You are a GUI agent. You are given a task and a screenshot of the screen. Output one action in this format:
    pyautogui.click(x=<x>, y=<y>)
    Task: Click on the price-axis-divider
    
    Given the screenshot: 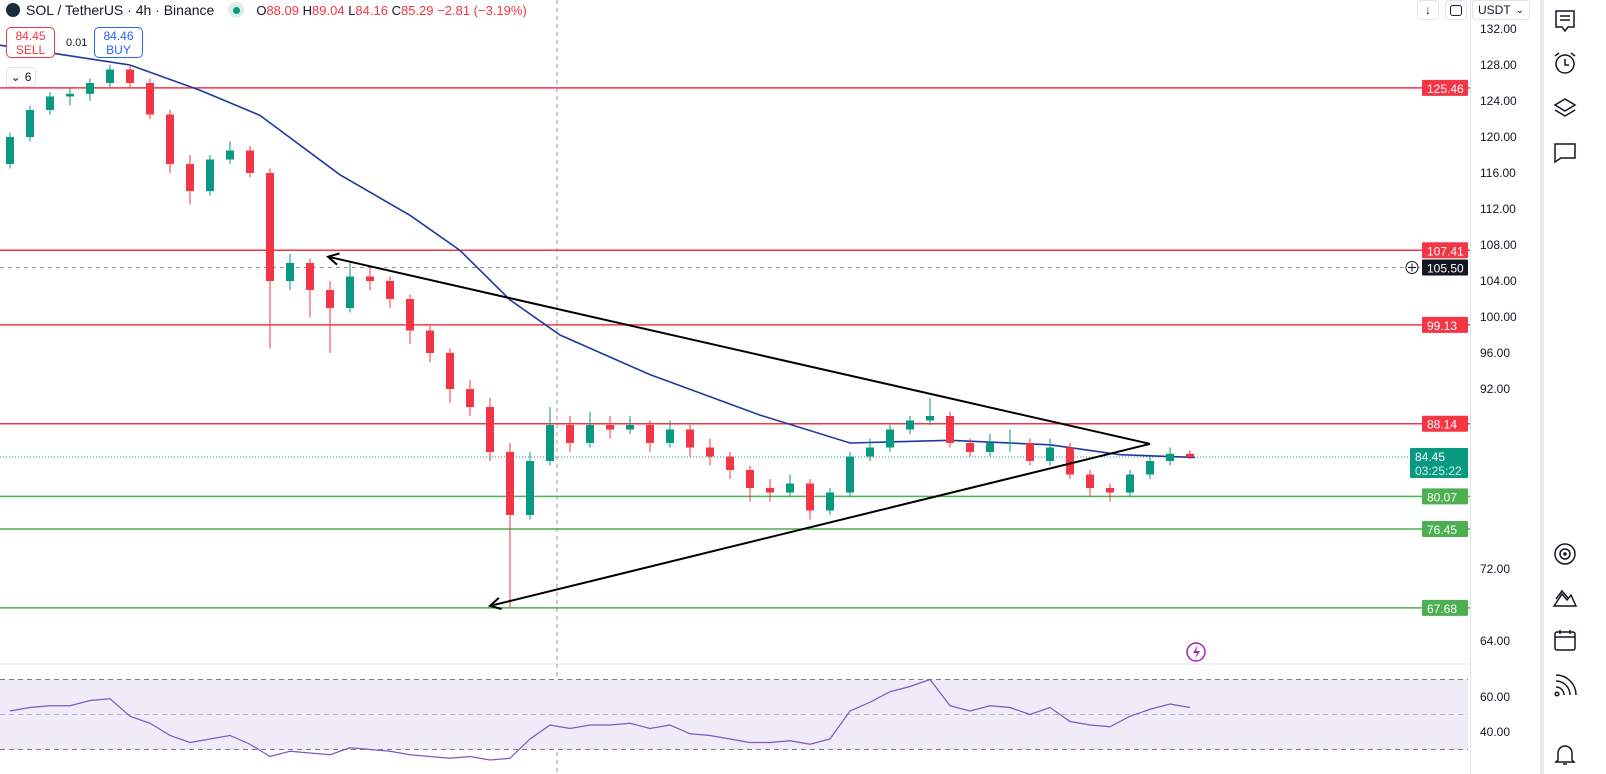 What is the action you would take?
    pyautogui.click(x=1470, y=387)
    